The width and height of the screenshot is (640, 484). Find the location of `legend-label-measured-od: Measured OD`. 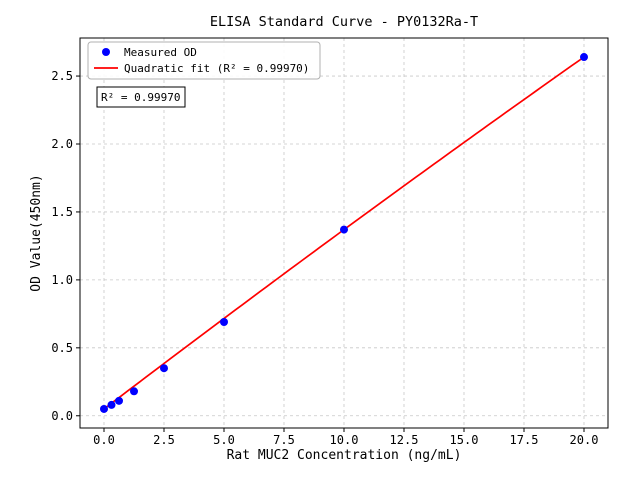

legend-label-measured-od: Measured OD is located at coordinates (160, 52).